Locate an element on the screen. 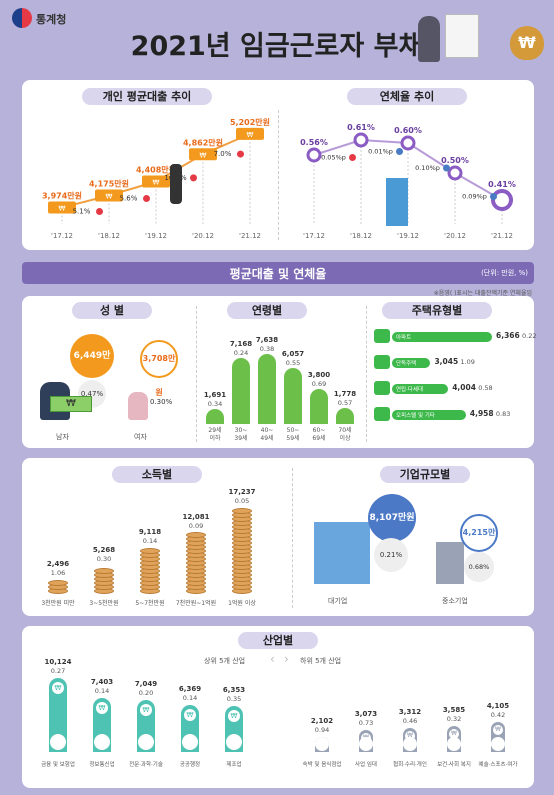  age-label: 70세 이상 is located at coordinates (345, 434).